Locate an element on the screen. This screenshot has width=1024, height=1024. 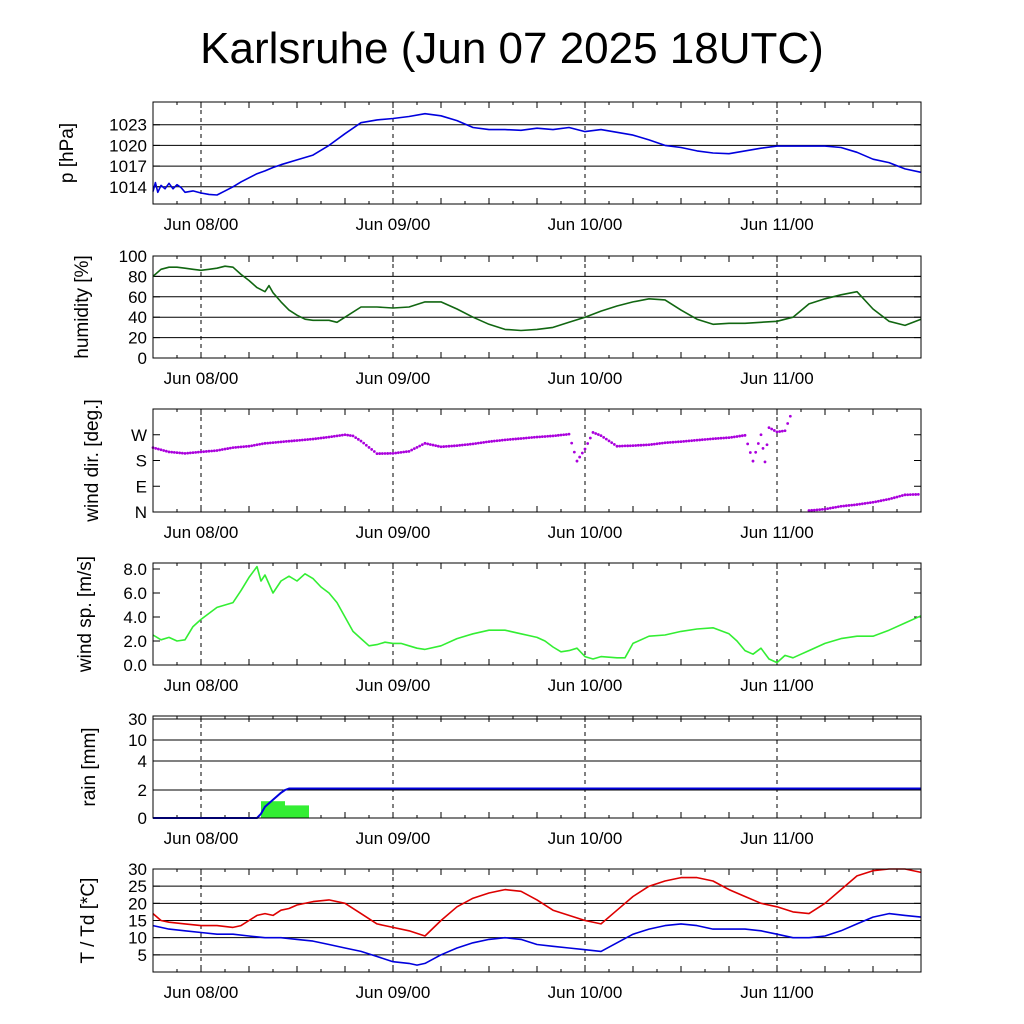
y-tick-label: 0 is located at coordinates (142, 358).